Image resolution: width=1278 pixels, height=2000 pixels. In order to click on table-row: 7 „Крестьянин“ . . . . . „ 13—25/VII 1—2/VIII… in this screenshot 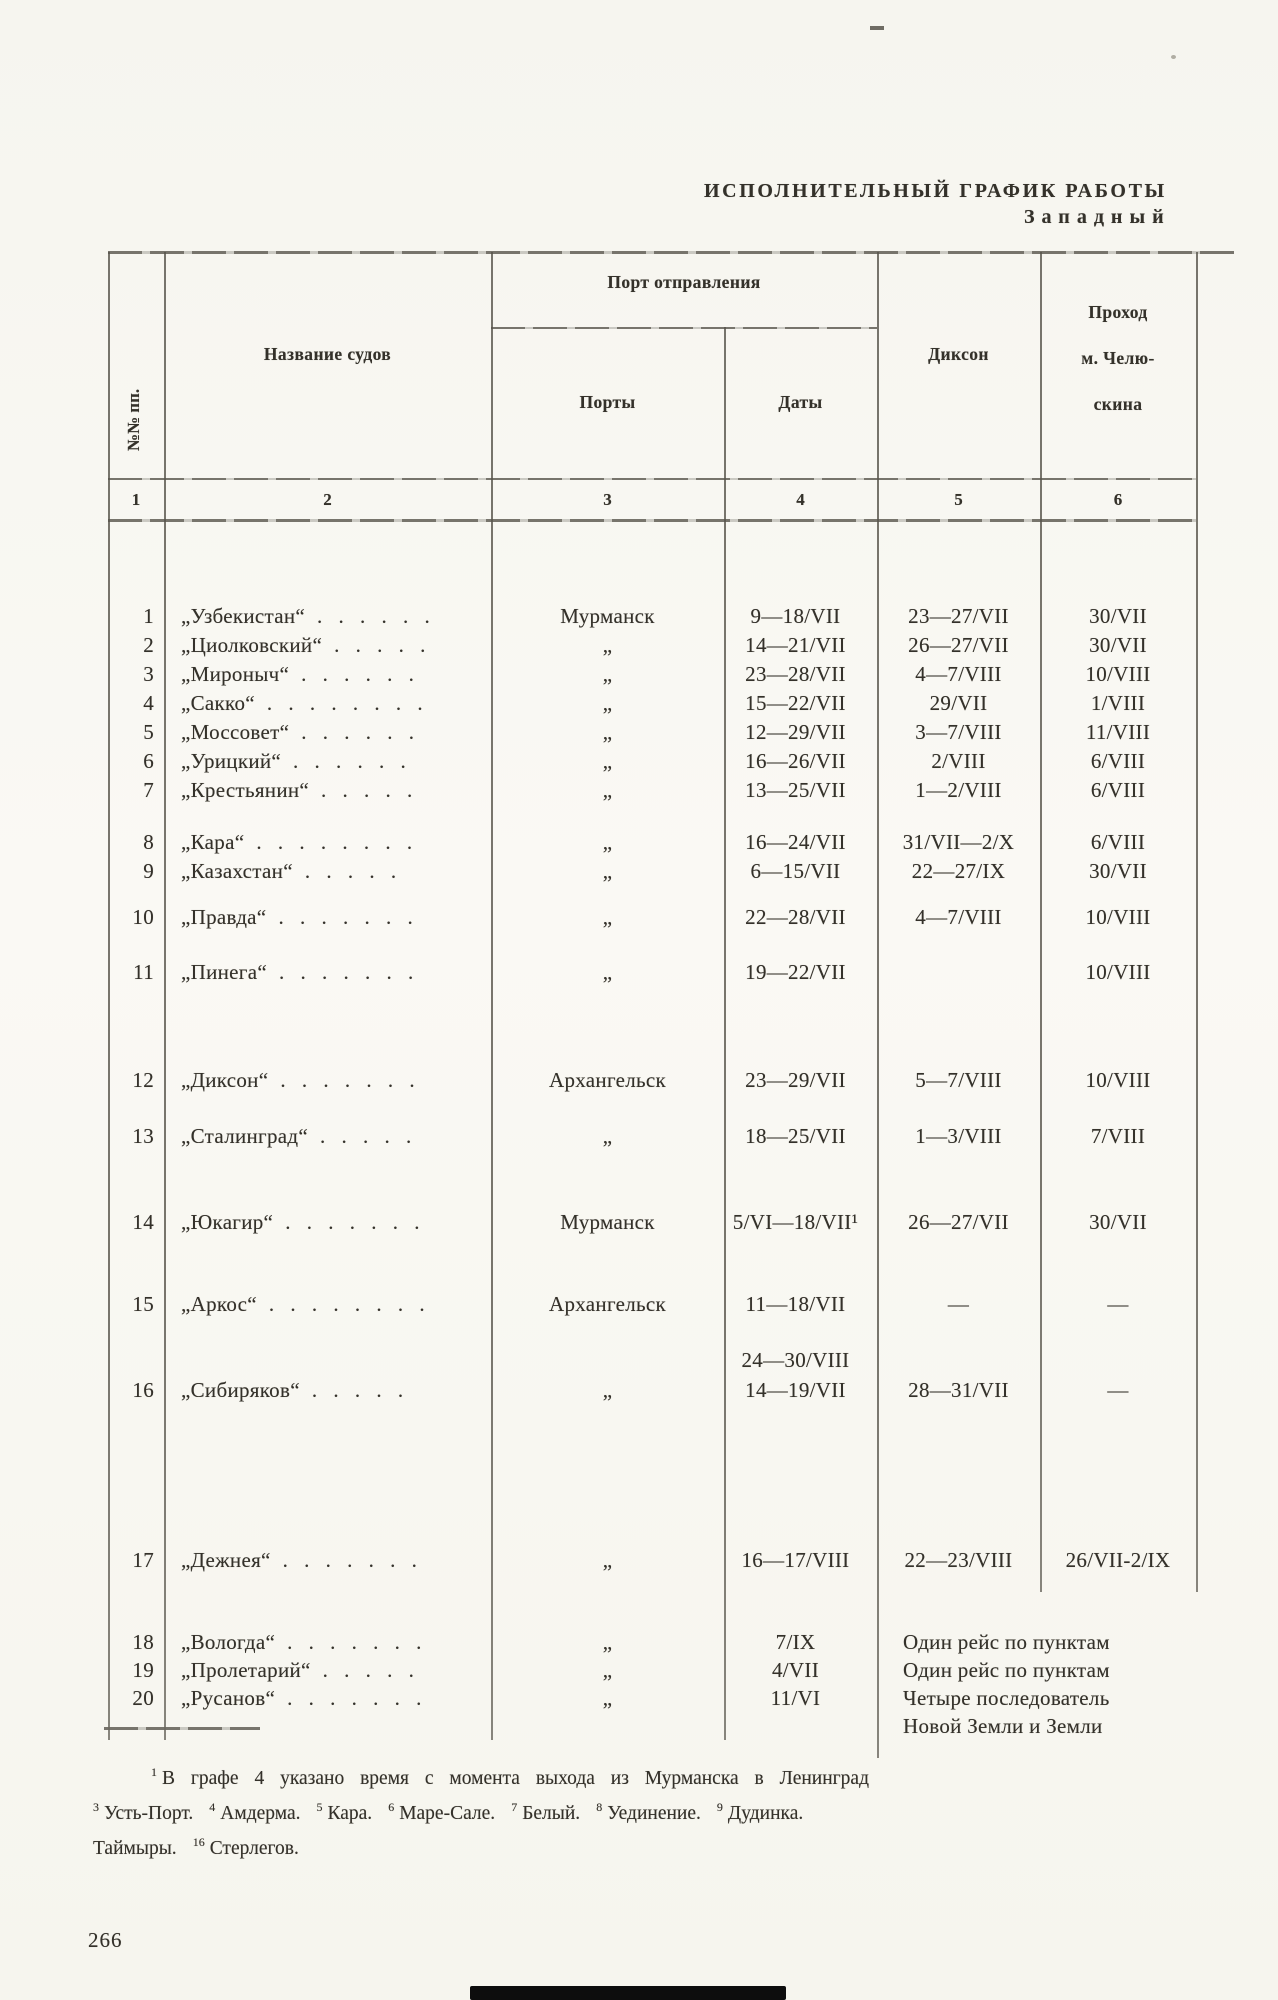, I will do `click(639, 793)`.